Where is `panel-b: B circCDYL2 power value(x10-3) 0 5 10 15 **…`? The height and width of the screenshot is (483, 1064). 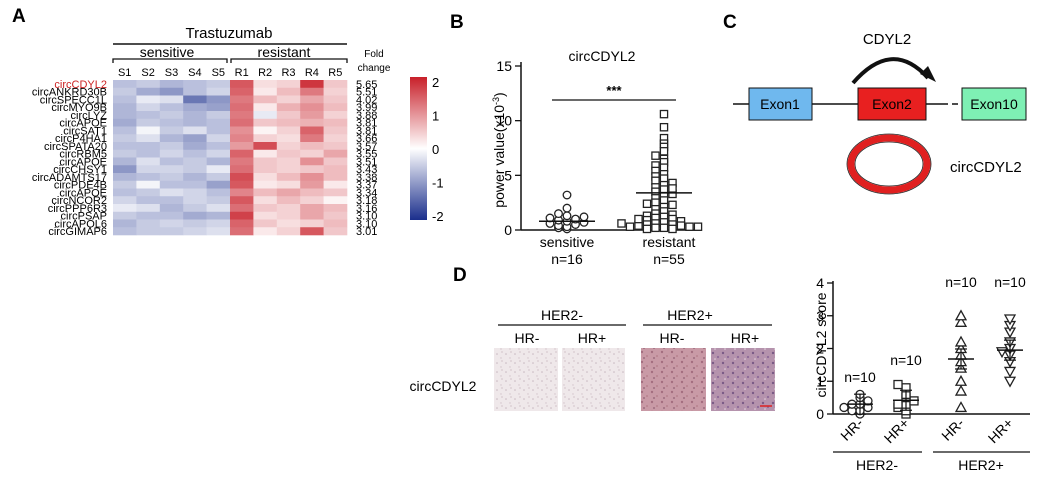 panel-b: B circCDYL2 power value(x10-3) 0 5 10 15 **… is located at coordinates (576, 139).